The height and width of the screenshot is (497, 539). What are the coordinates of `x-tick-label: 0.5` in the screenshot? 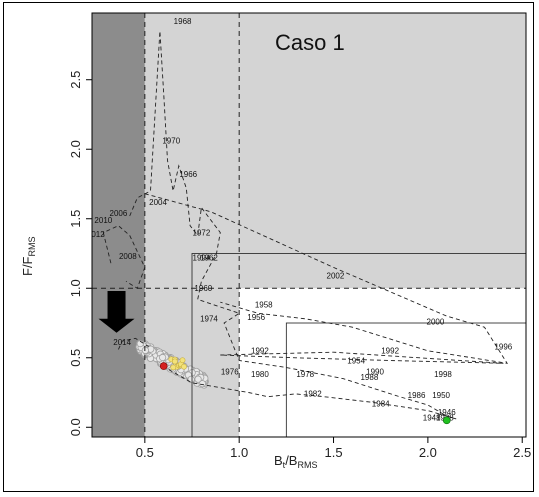 It's located at (145, 452).